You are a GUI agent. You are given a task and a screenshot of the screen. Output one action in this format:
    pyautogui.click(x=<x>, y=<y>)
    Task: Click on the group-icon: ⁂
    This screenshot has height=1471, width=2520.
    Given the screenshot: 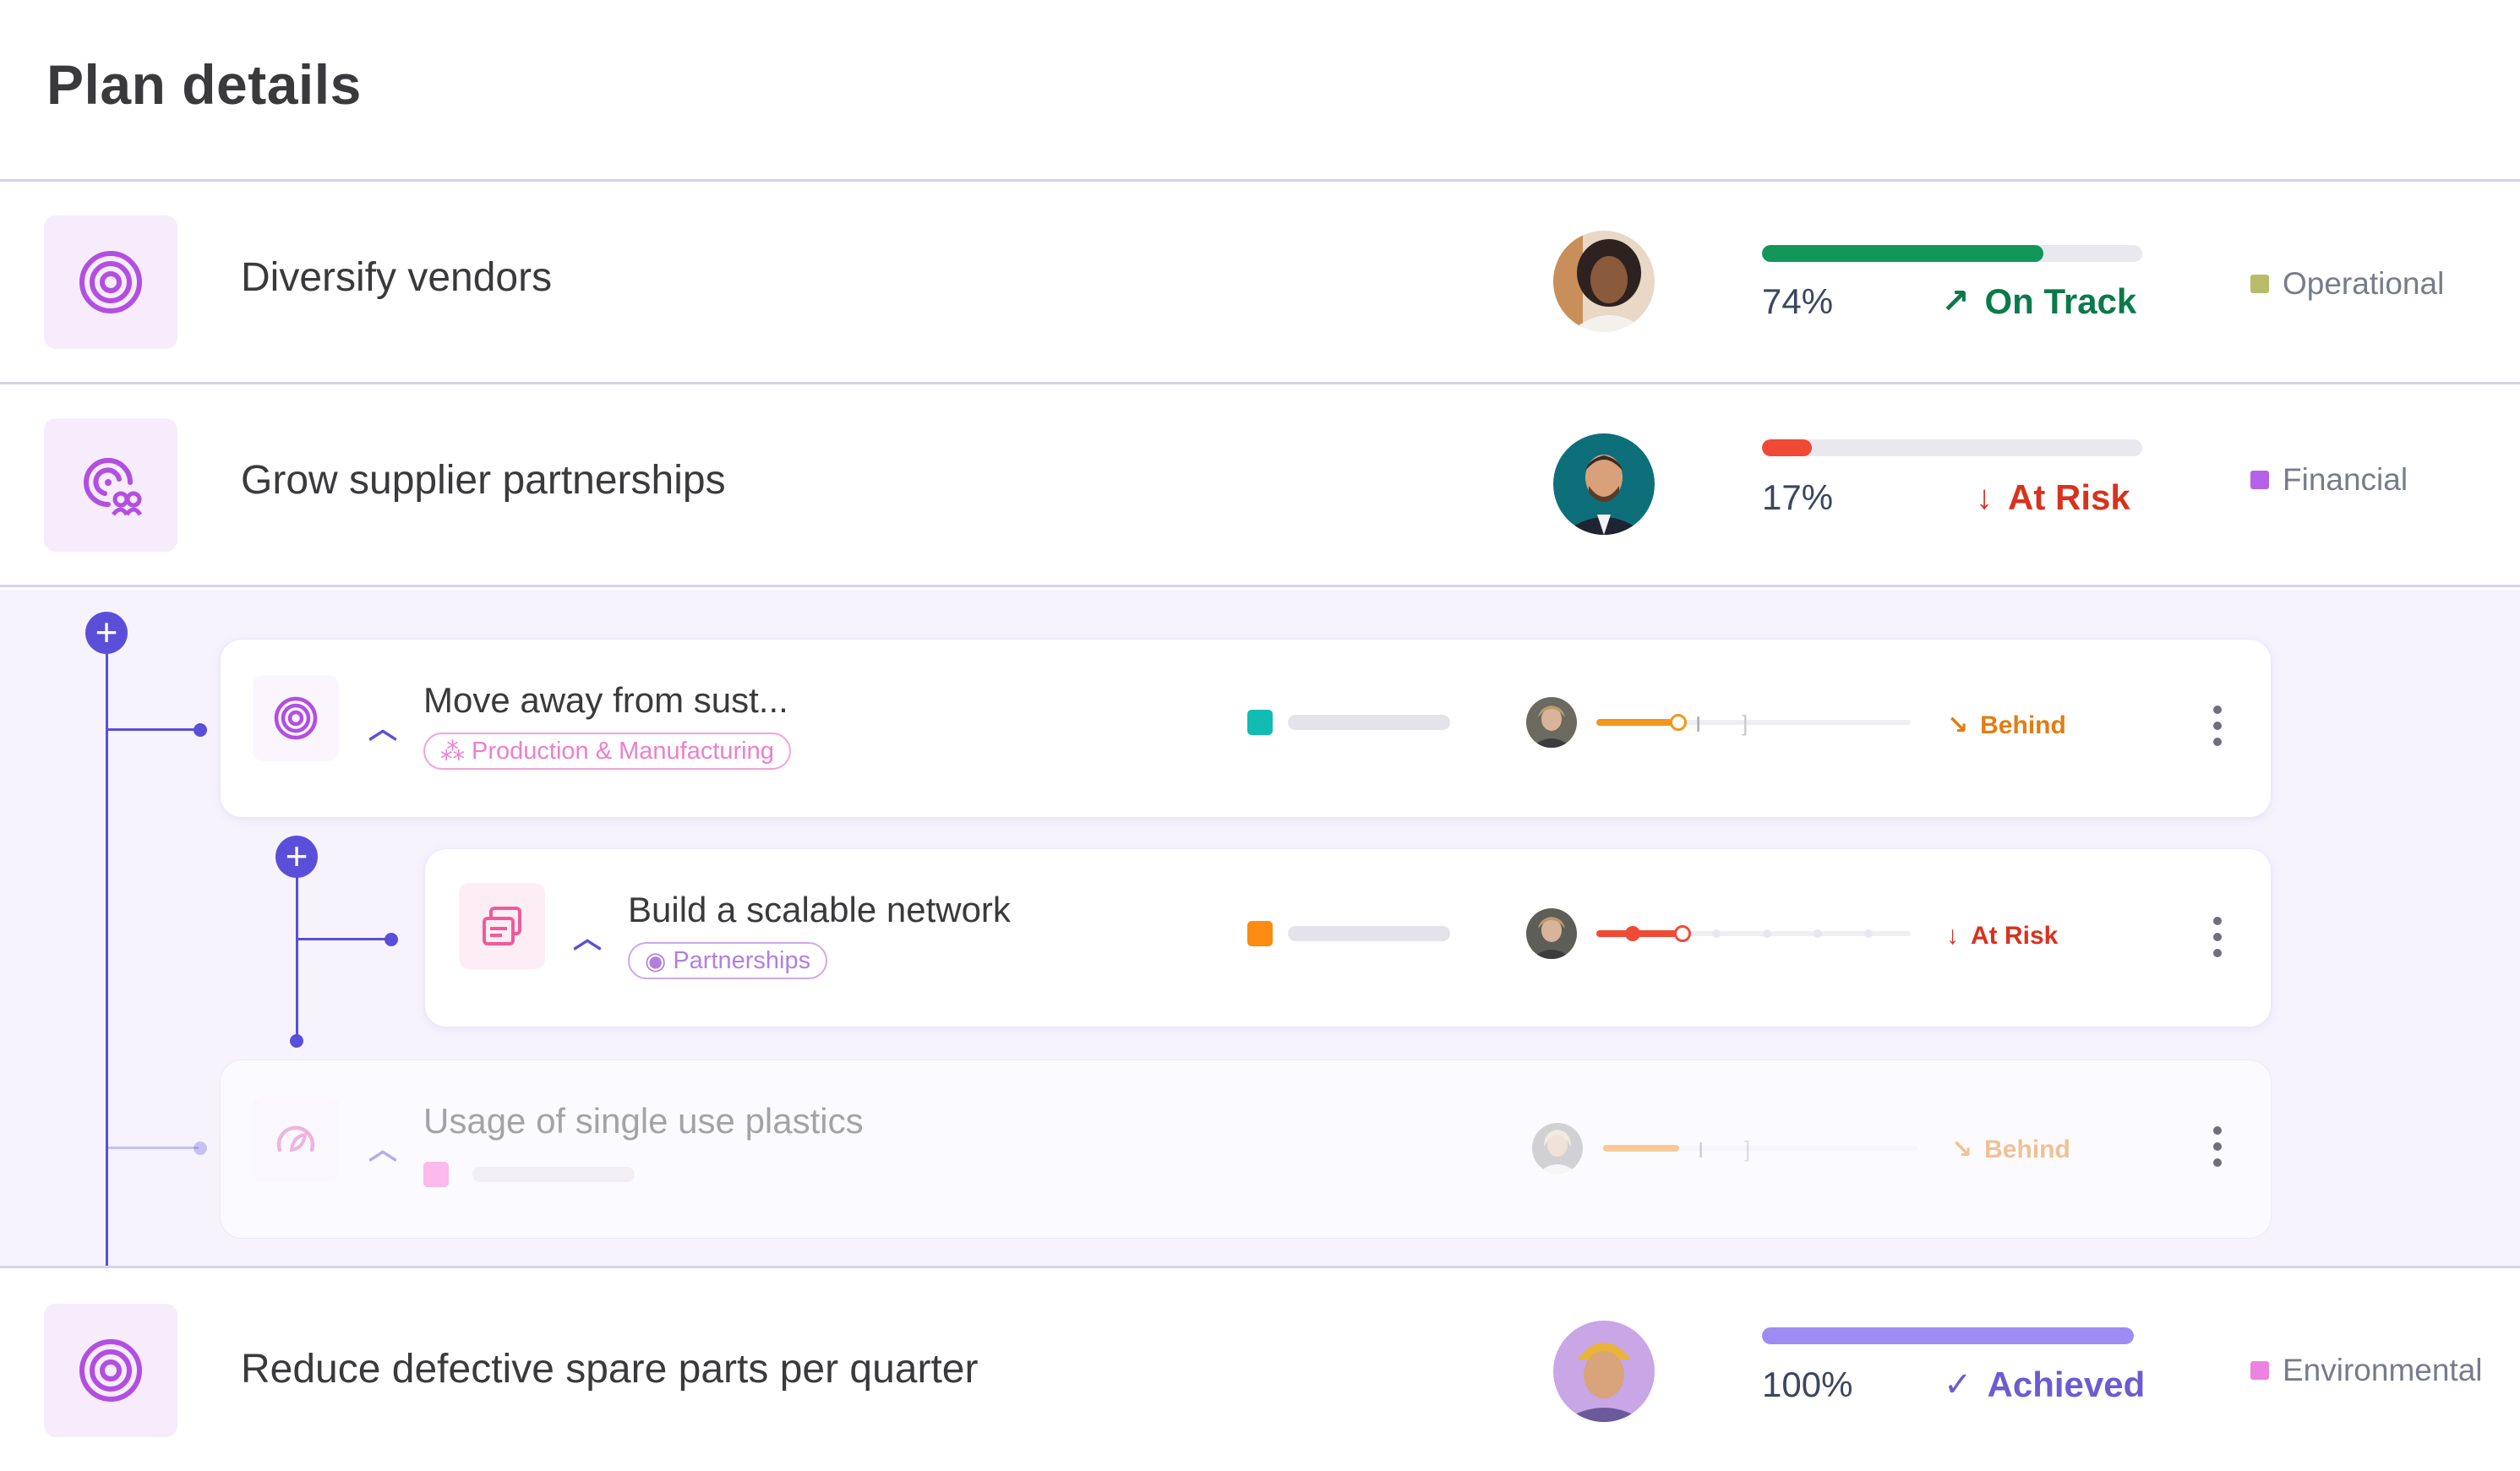 What is the action you would take?
    pyautogui.click(x=452, y=751)
    